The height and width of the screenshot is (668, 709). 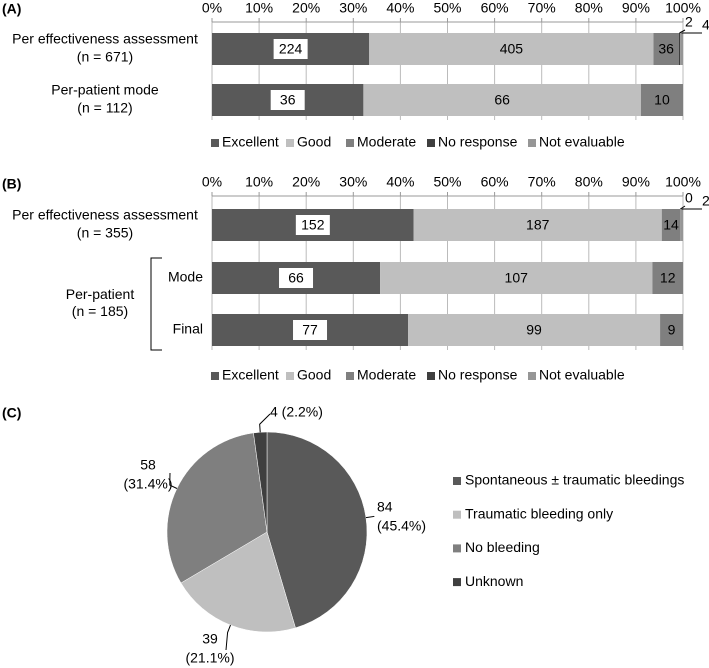 What do you see at coordinates (538, 225) in the screenshot?
I see `value-label: 187` at bounding box center [538, 225].